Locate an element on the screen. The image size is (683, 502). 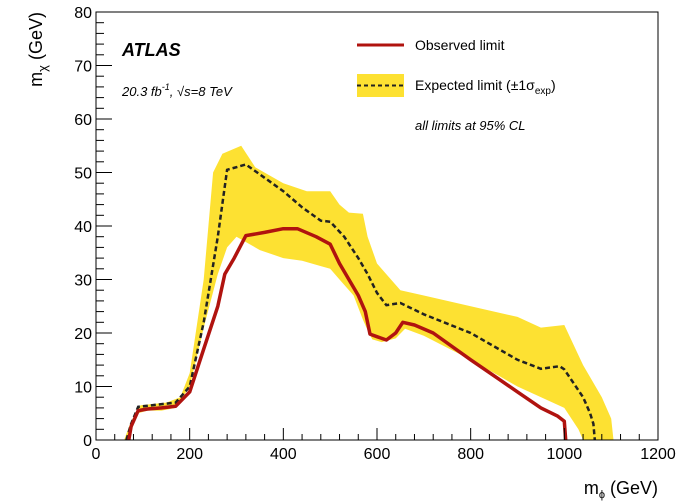
x-tick-label: 1200 is located at coordinates (658, 454).